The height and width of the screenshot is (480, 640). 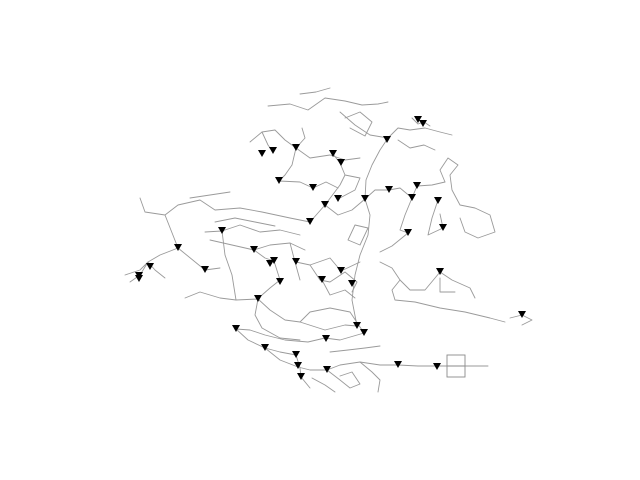 I want to click on source-box-bottom, so click(x=456, y=371).